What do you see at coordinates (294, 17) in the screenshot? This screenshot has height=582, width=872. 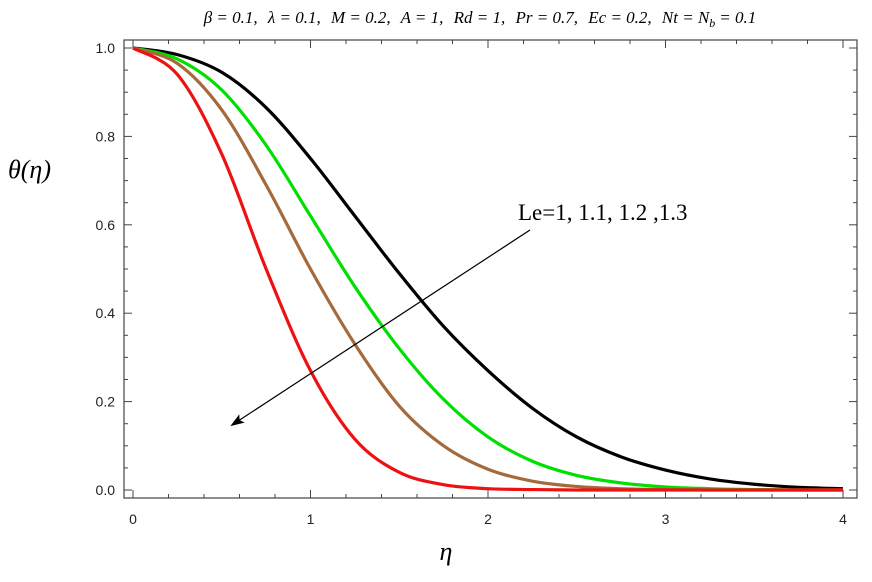 I see `title-lambda: λ = 0.1,` at bounding box center [294, 17].